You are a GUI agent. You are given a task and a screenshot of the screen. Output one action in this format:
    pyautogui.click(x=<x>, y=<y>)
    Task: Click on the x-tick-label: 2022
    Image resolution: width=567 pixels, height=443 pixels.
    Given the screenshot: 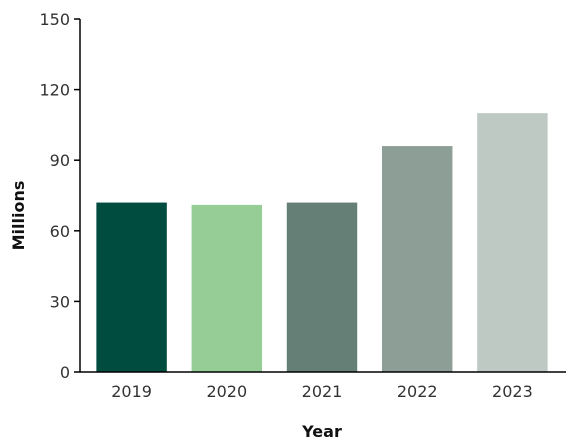 What is the action you would take?
    pyautogui.click(x=417, y=391)
    